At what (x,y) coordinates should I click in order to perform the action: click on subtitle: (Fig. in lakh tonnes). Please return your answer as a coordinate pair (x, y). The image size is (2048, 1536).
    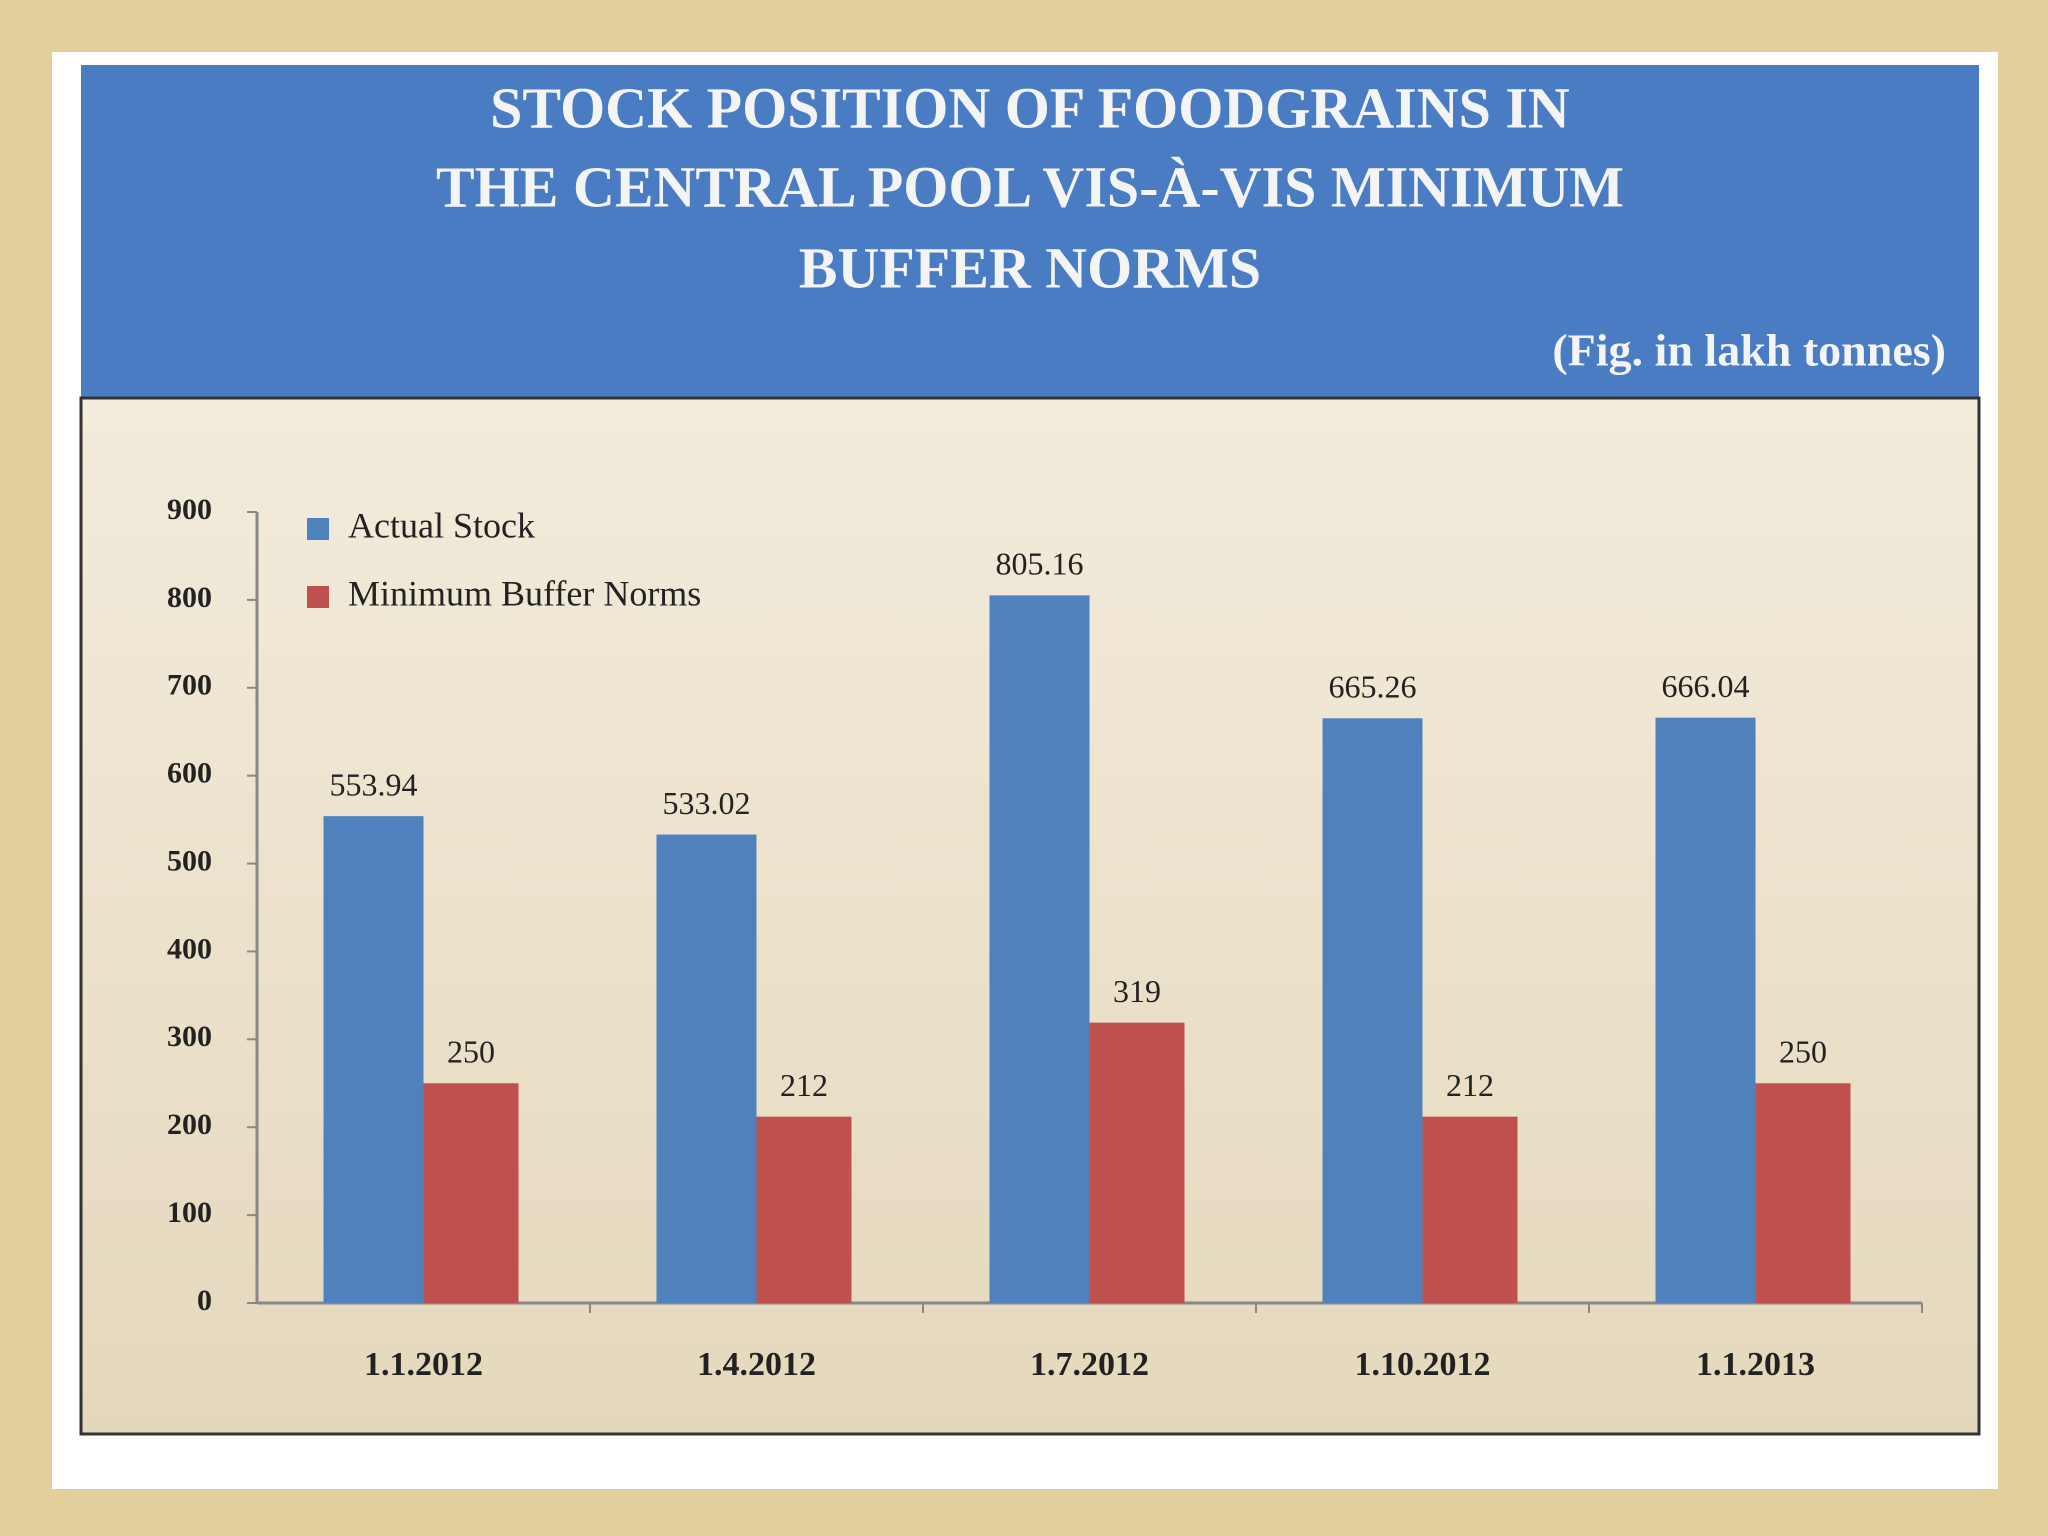
    Looking at the image, I should click on (1749, 350).